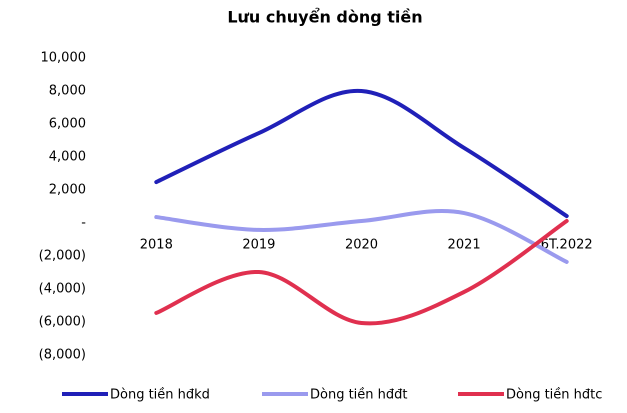 The width and height of the screenshot is (627, 413). I want to click on y-tick-label: (8,000), so click(62, 355).